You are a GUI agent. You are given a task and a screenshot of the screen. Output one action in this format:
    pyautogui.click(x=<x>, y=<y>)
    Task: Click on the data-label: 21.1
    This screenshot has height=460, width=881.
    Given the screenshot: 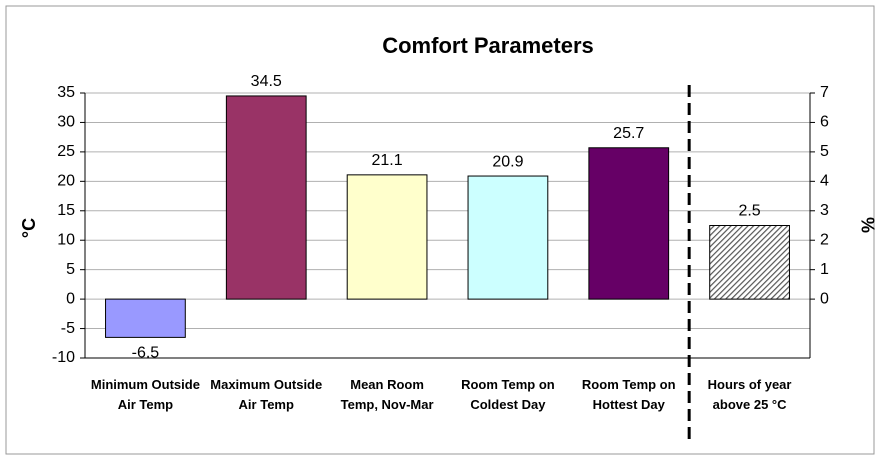 What is the action you would take?
    pyautogui.click(x=387, y=160)
    